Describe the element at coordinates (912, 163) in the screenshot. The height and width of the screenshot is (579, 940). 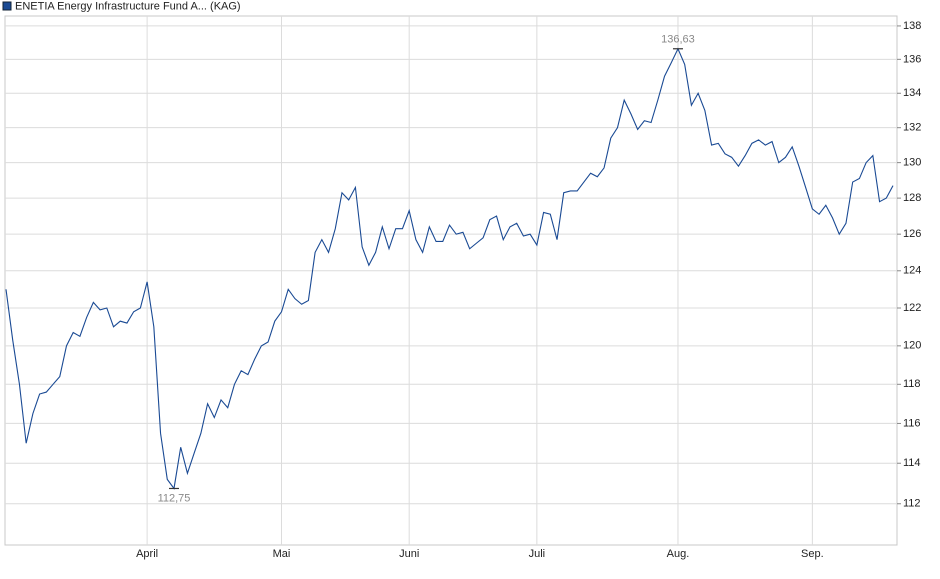
I see `y-tick-label: 130` at that location.